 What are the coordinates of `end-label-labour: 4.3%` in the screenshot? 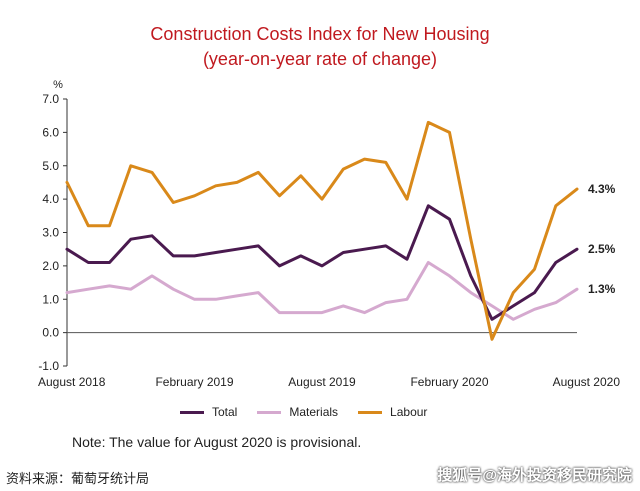 It's located at (602, 189).